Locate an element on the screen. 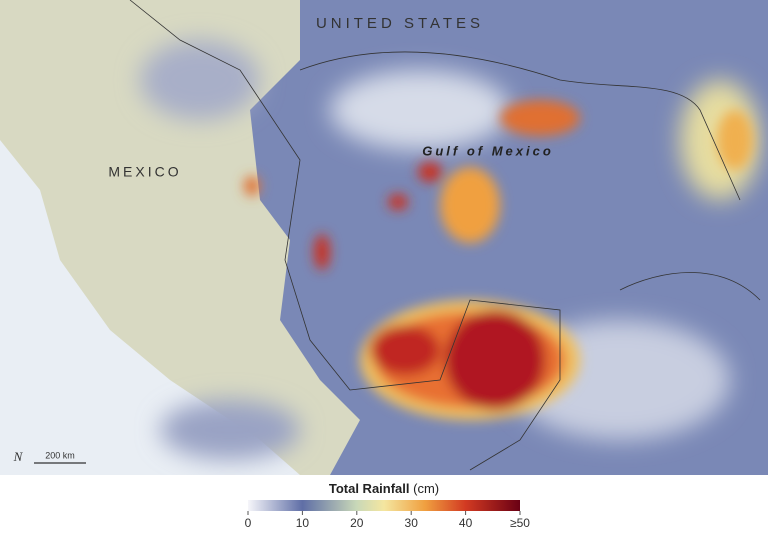 The image size is (768, 545). tick-label: ≥50 is located at coordinates (520, 523).